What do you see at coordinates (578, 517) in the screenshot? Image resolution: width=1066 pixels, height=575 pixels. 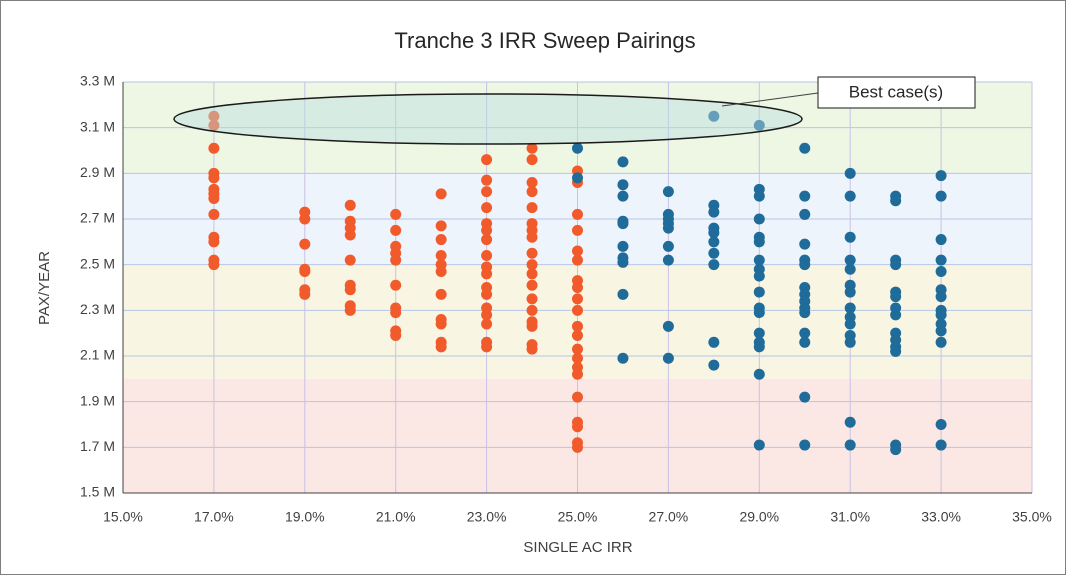 I see `x-tick-label: 25.0%` at bounding box center [578, 517].